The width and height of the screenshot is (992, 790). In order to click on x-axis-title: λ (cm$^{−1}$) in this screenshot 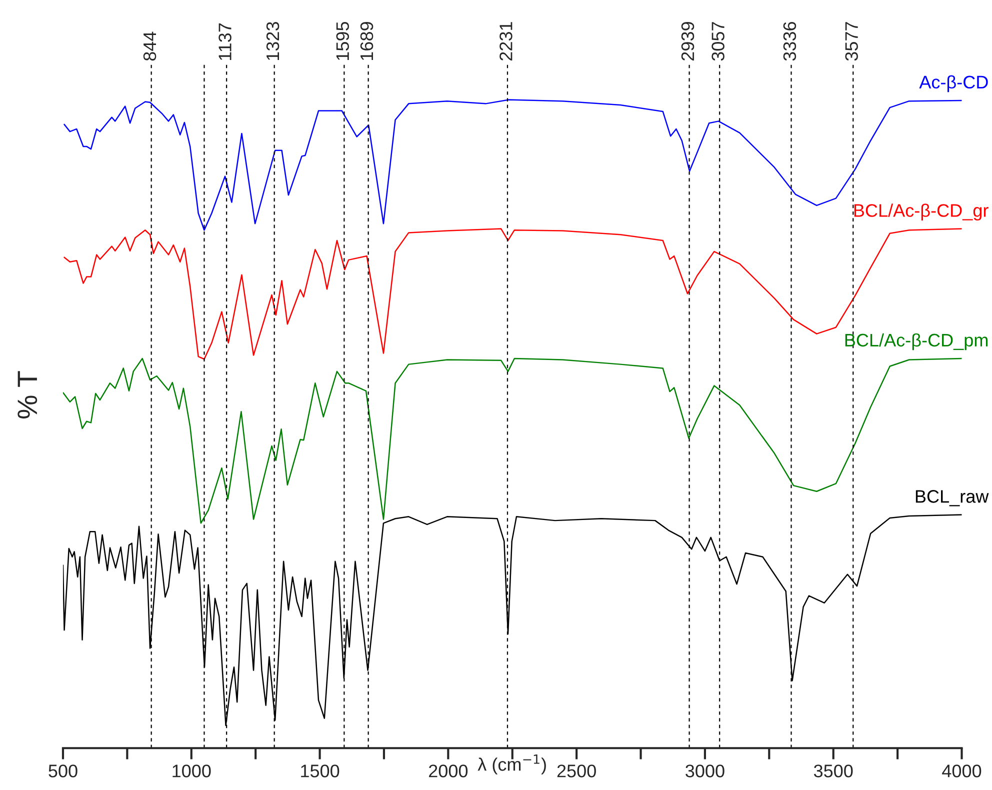, I will do `click(512, 764)`.